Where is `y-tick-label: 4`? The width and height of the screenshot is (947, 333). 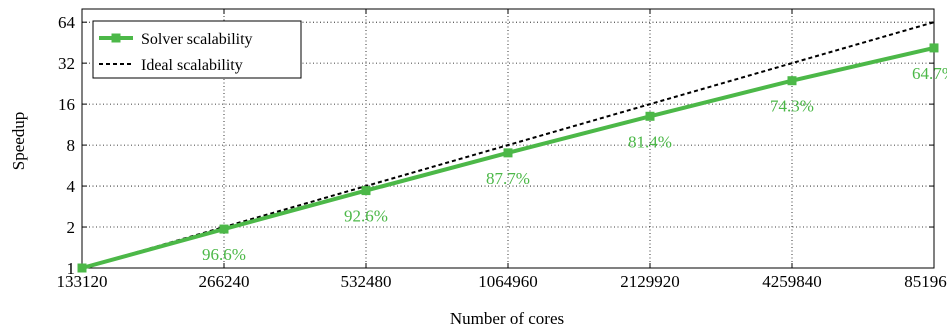
y-tick-label: 4 is located at coordinates (71, 186).